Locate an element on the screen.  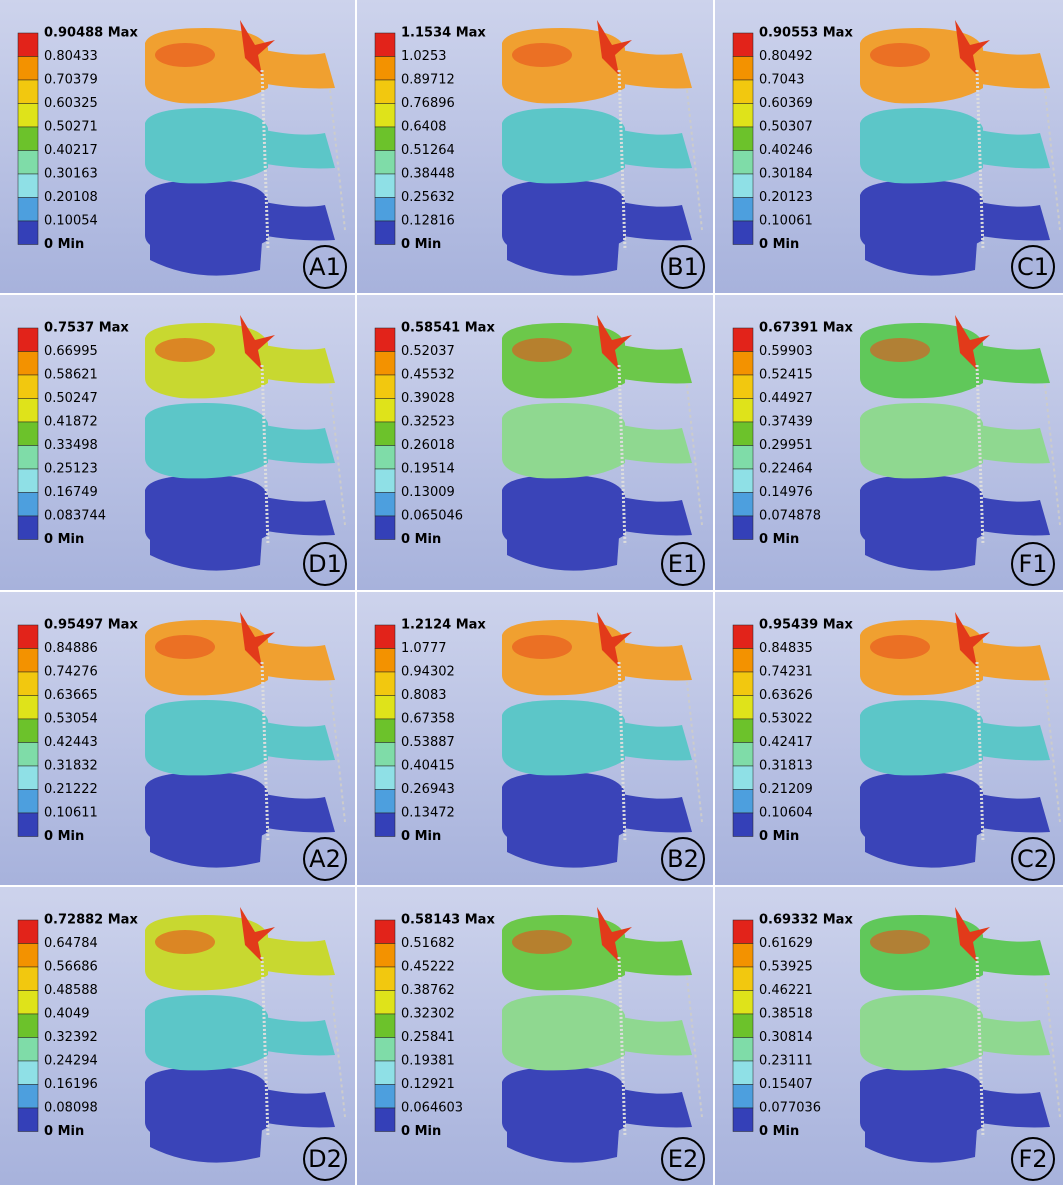
legend-label: 0.61629 is located at coordinates (786, 943).